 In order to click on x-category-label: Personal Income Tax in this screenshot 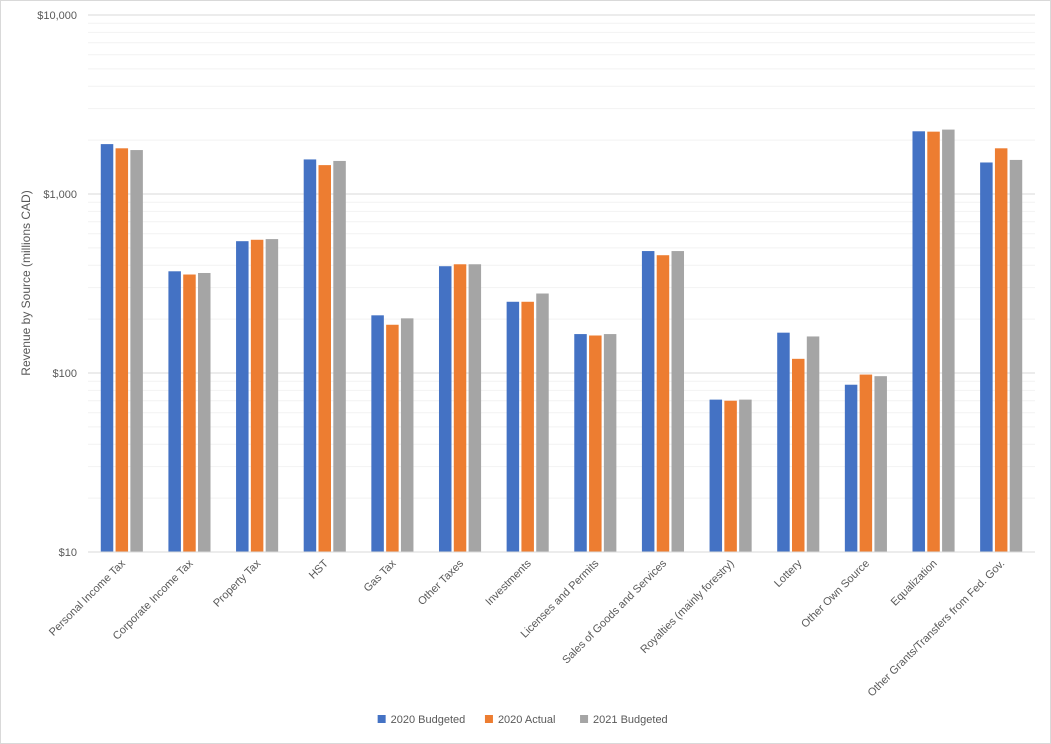, I will do `click(87, 597)`.